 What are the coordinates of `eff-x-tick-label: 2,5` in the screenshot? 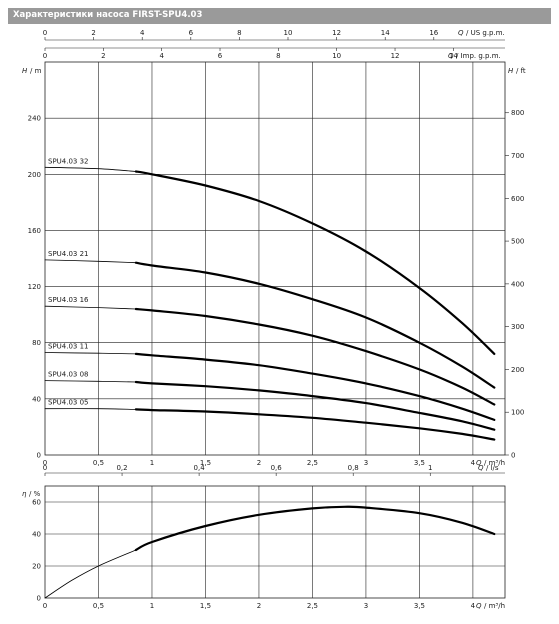 It's located at (312, 606).